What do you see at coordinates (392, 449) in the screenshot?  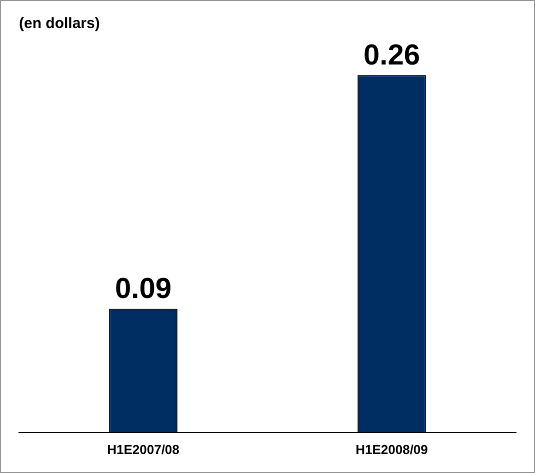 I see `x-tick-label: H1E2008/09` at bounding box center [392, 449].